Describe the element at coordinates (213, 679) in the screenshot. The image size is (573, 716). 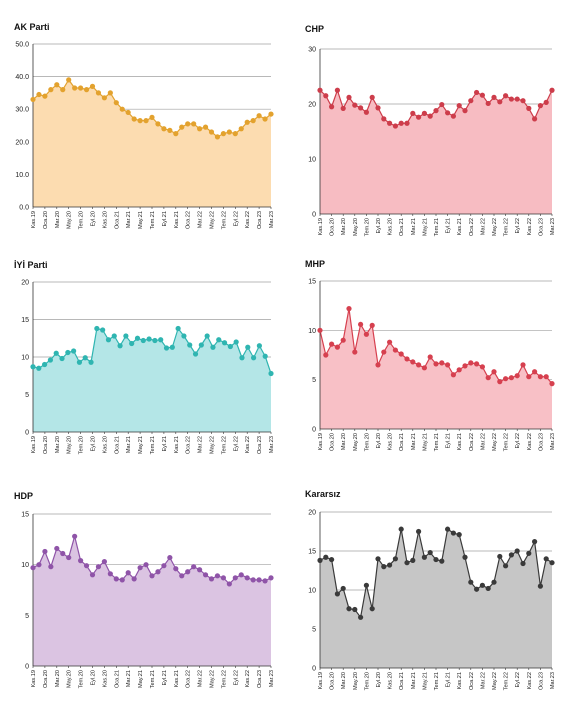
I see `hdp-x-tick-label: May.22` at that location.